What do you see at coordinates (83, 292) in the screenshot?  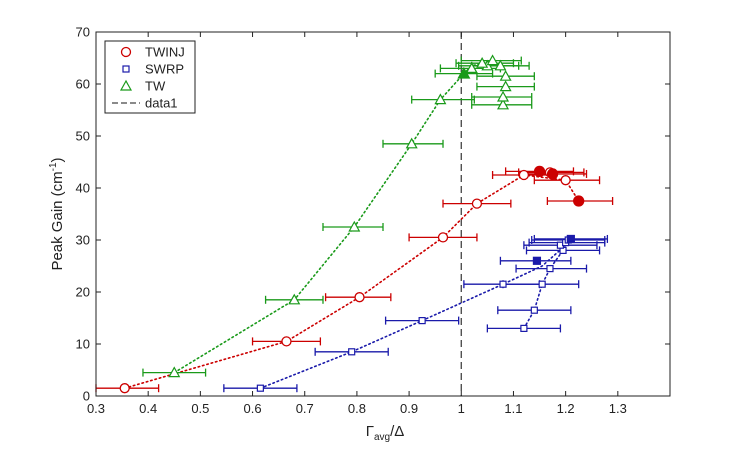 I see `y-tick-label: 20` at bounding box center [83, 292].